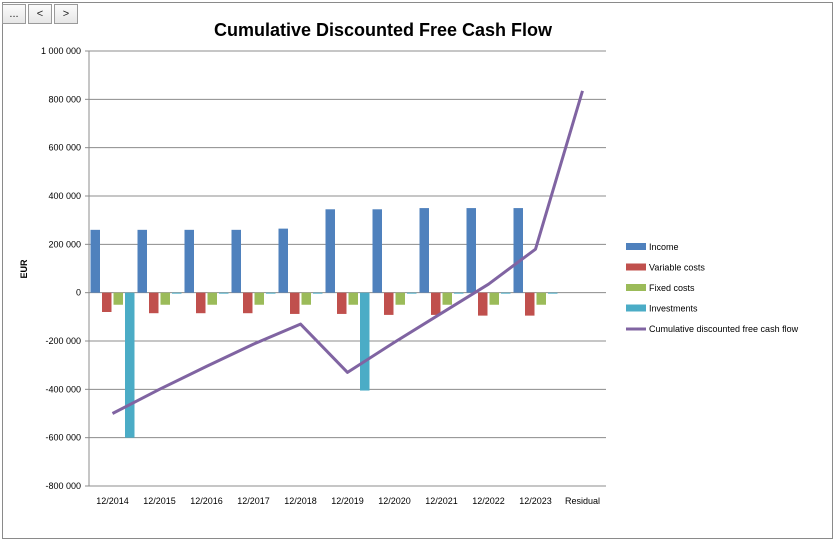  I want to click on previous-button: <, so click(40, 14).